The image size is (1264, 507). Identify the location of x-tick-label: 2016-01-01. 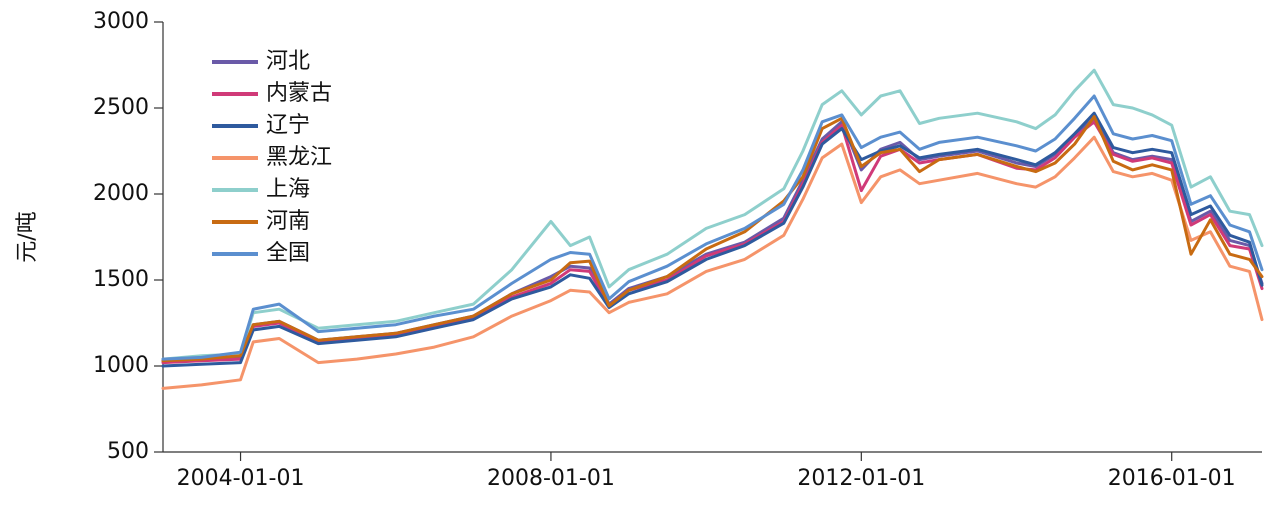
(1172, 478).